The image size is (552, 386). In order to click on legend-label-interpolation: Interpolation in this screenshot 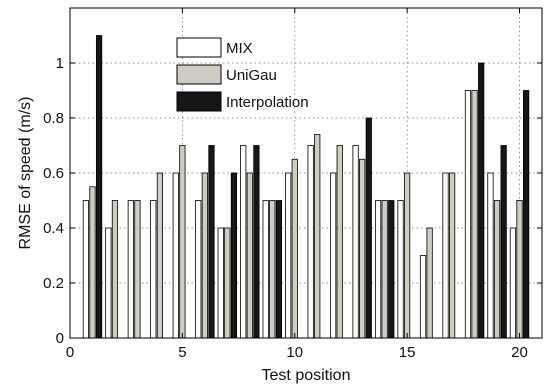, I will do `click(267, 102)`.